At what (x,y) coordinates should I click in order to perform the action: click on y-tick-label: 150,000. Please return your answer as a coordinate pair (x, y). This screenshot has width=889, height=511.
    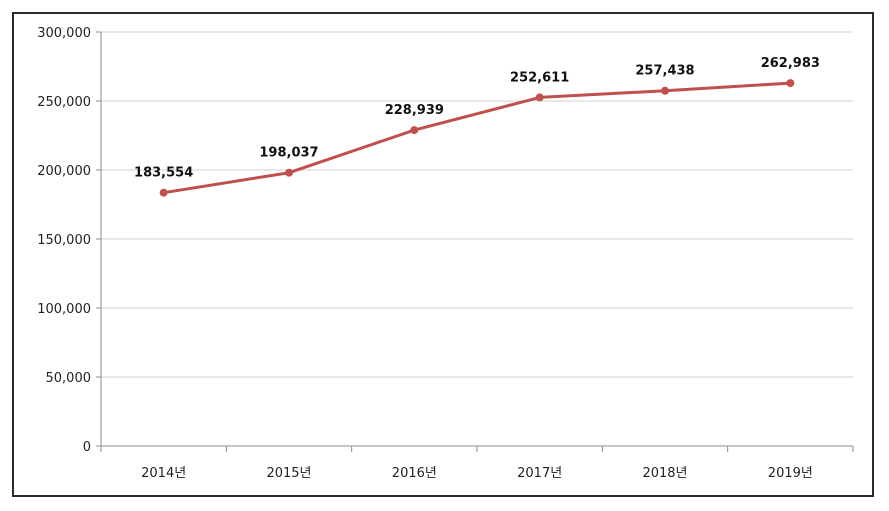
    Looking at the image, I should click on (64, 240).